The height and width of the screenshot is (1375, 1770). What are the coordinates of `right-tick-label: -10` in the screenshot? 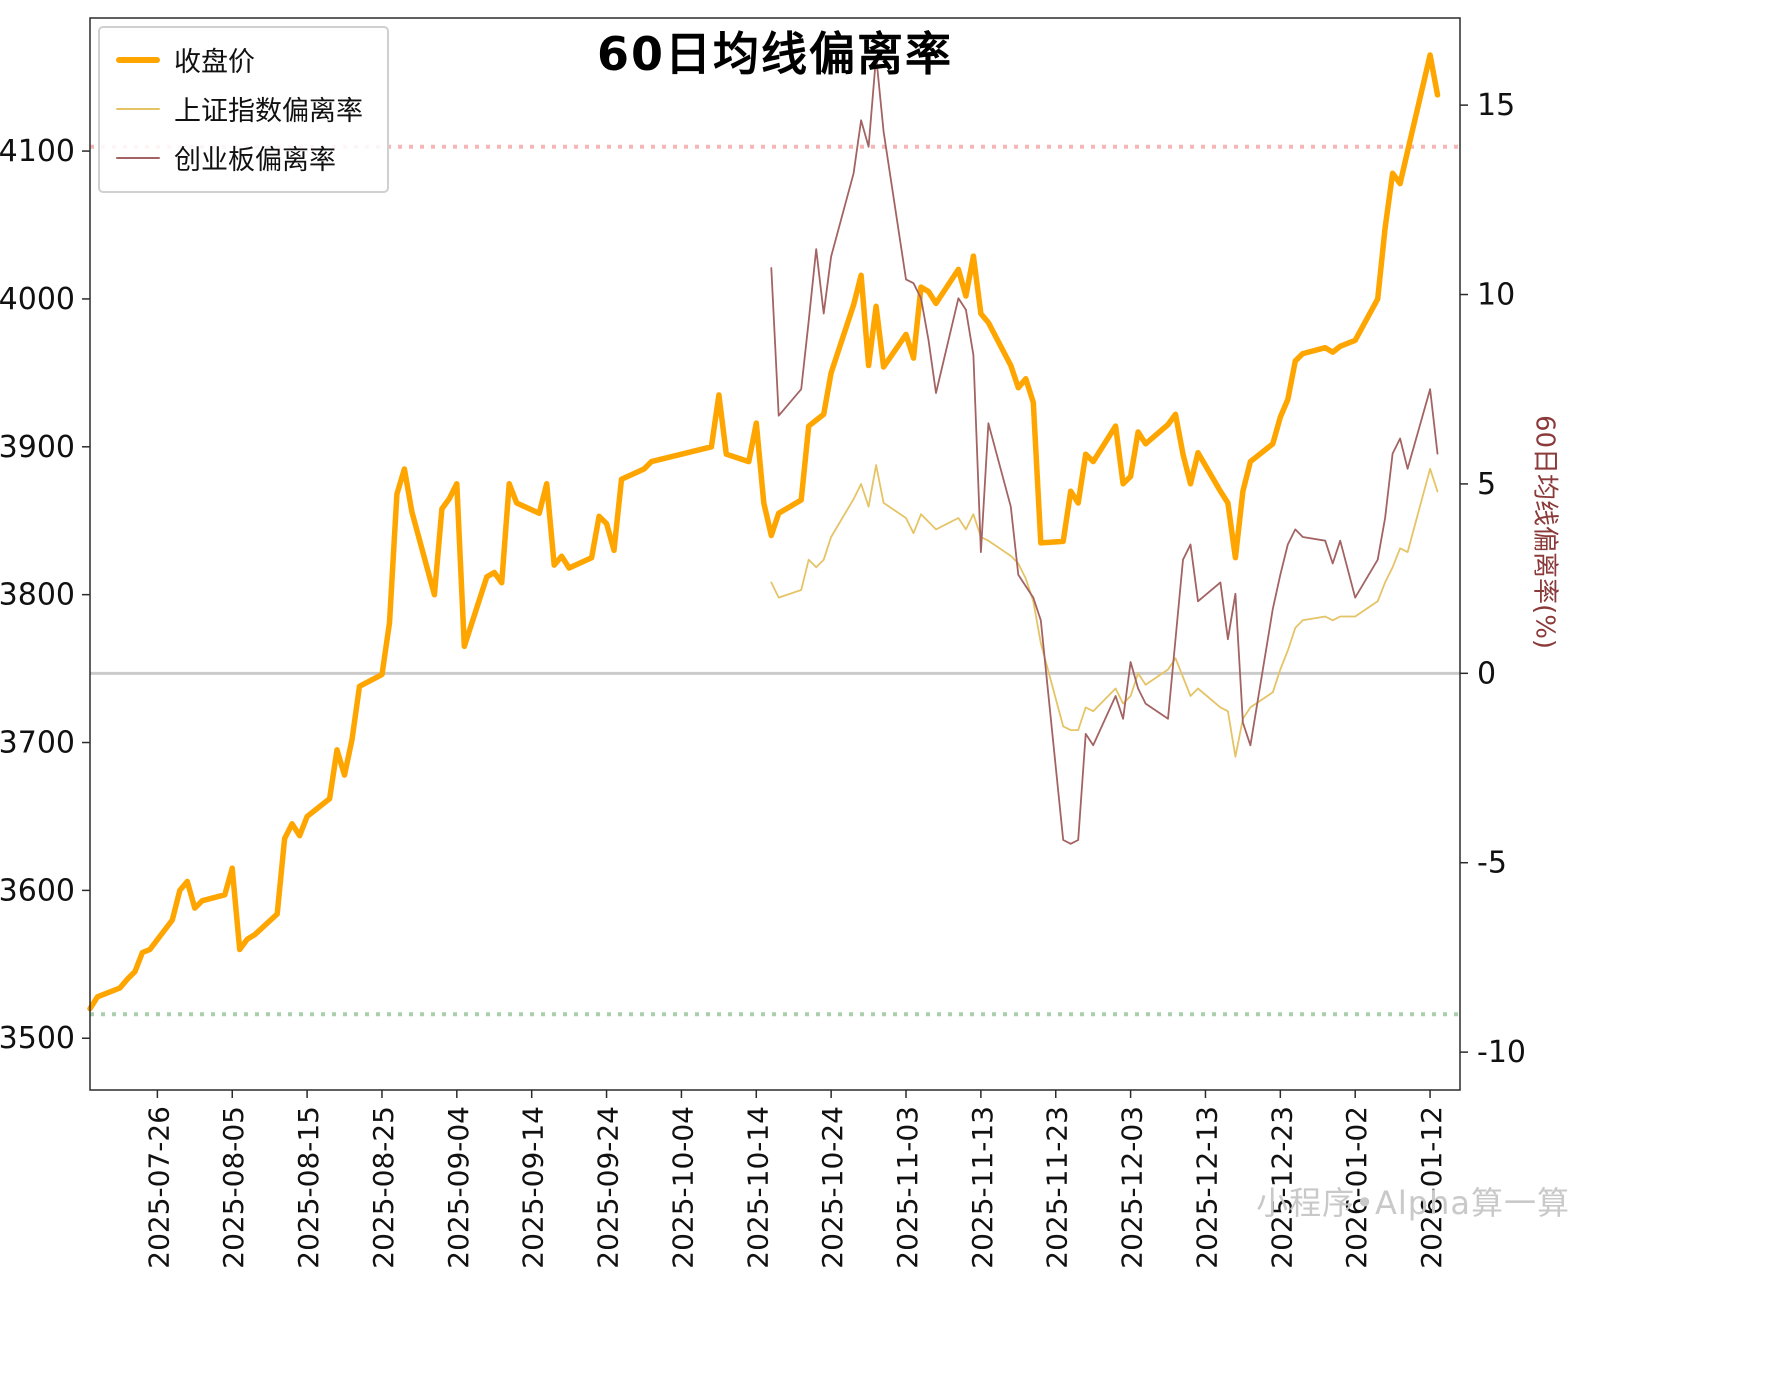 It's located at (1501, 1052).